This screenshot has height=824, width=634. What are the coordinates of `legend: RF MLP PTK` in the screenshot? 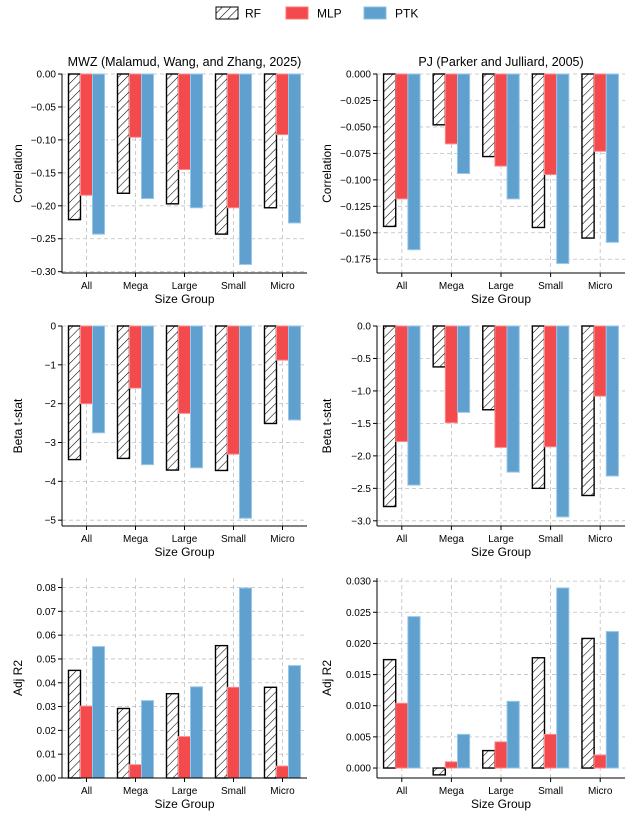 It's located at (316, 13).